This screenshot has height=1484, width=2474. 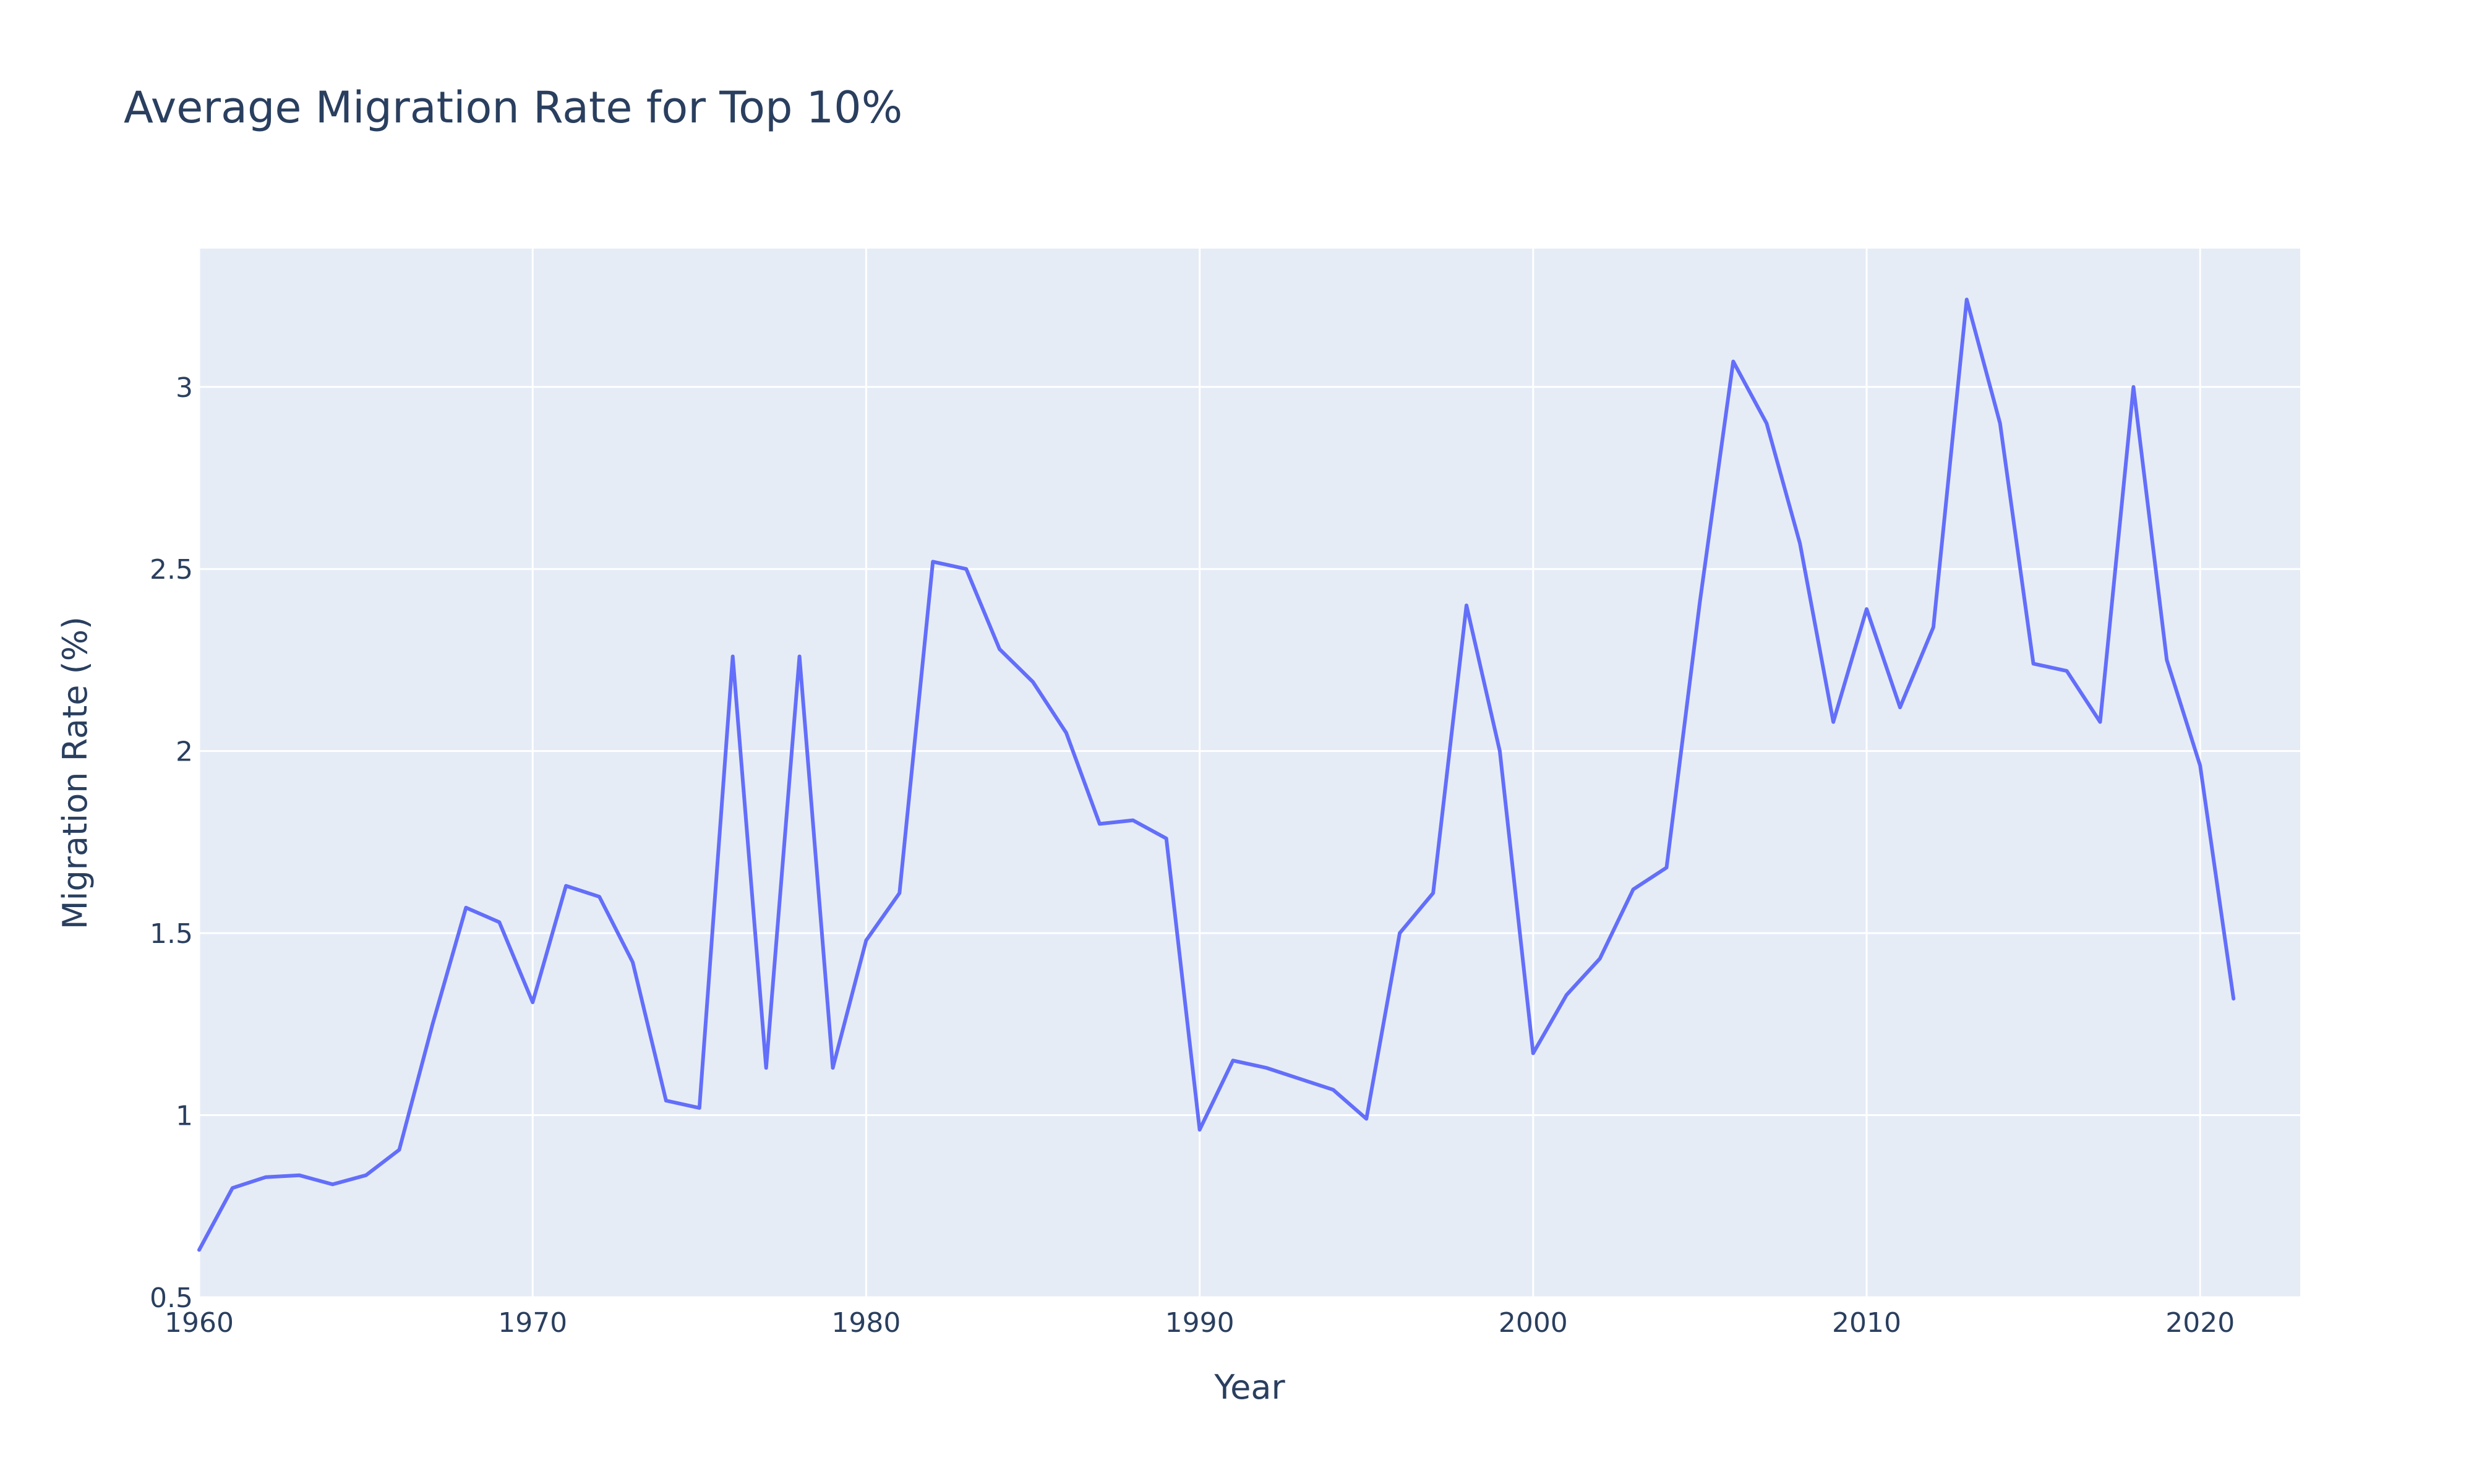 I want to click on x-tick-label: 1960, so click(x=200, y=1323).